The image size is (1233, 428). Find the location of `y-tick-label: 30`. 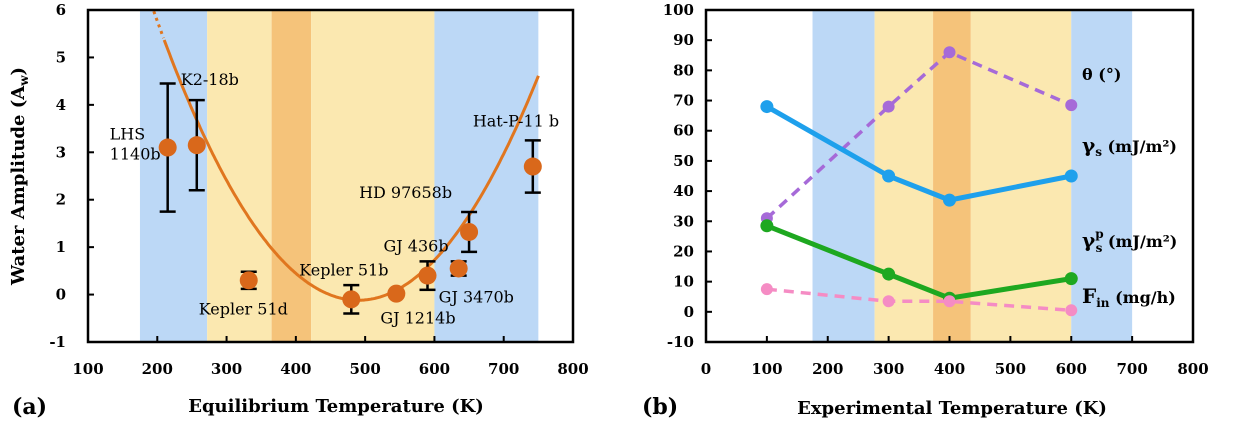

y-tick-label: 30 is located at coordinates (683, 221).